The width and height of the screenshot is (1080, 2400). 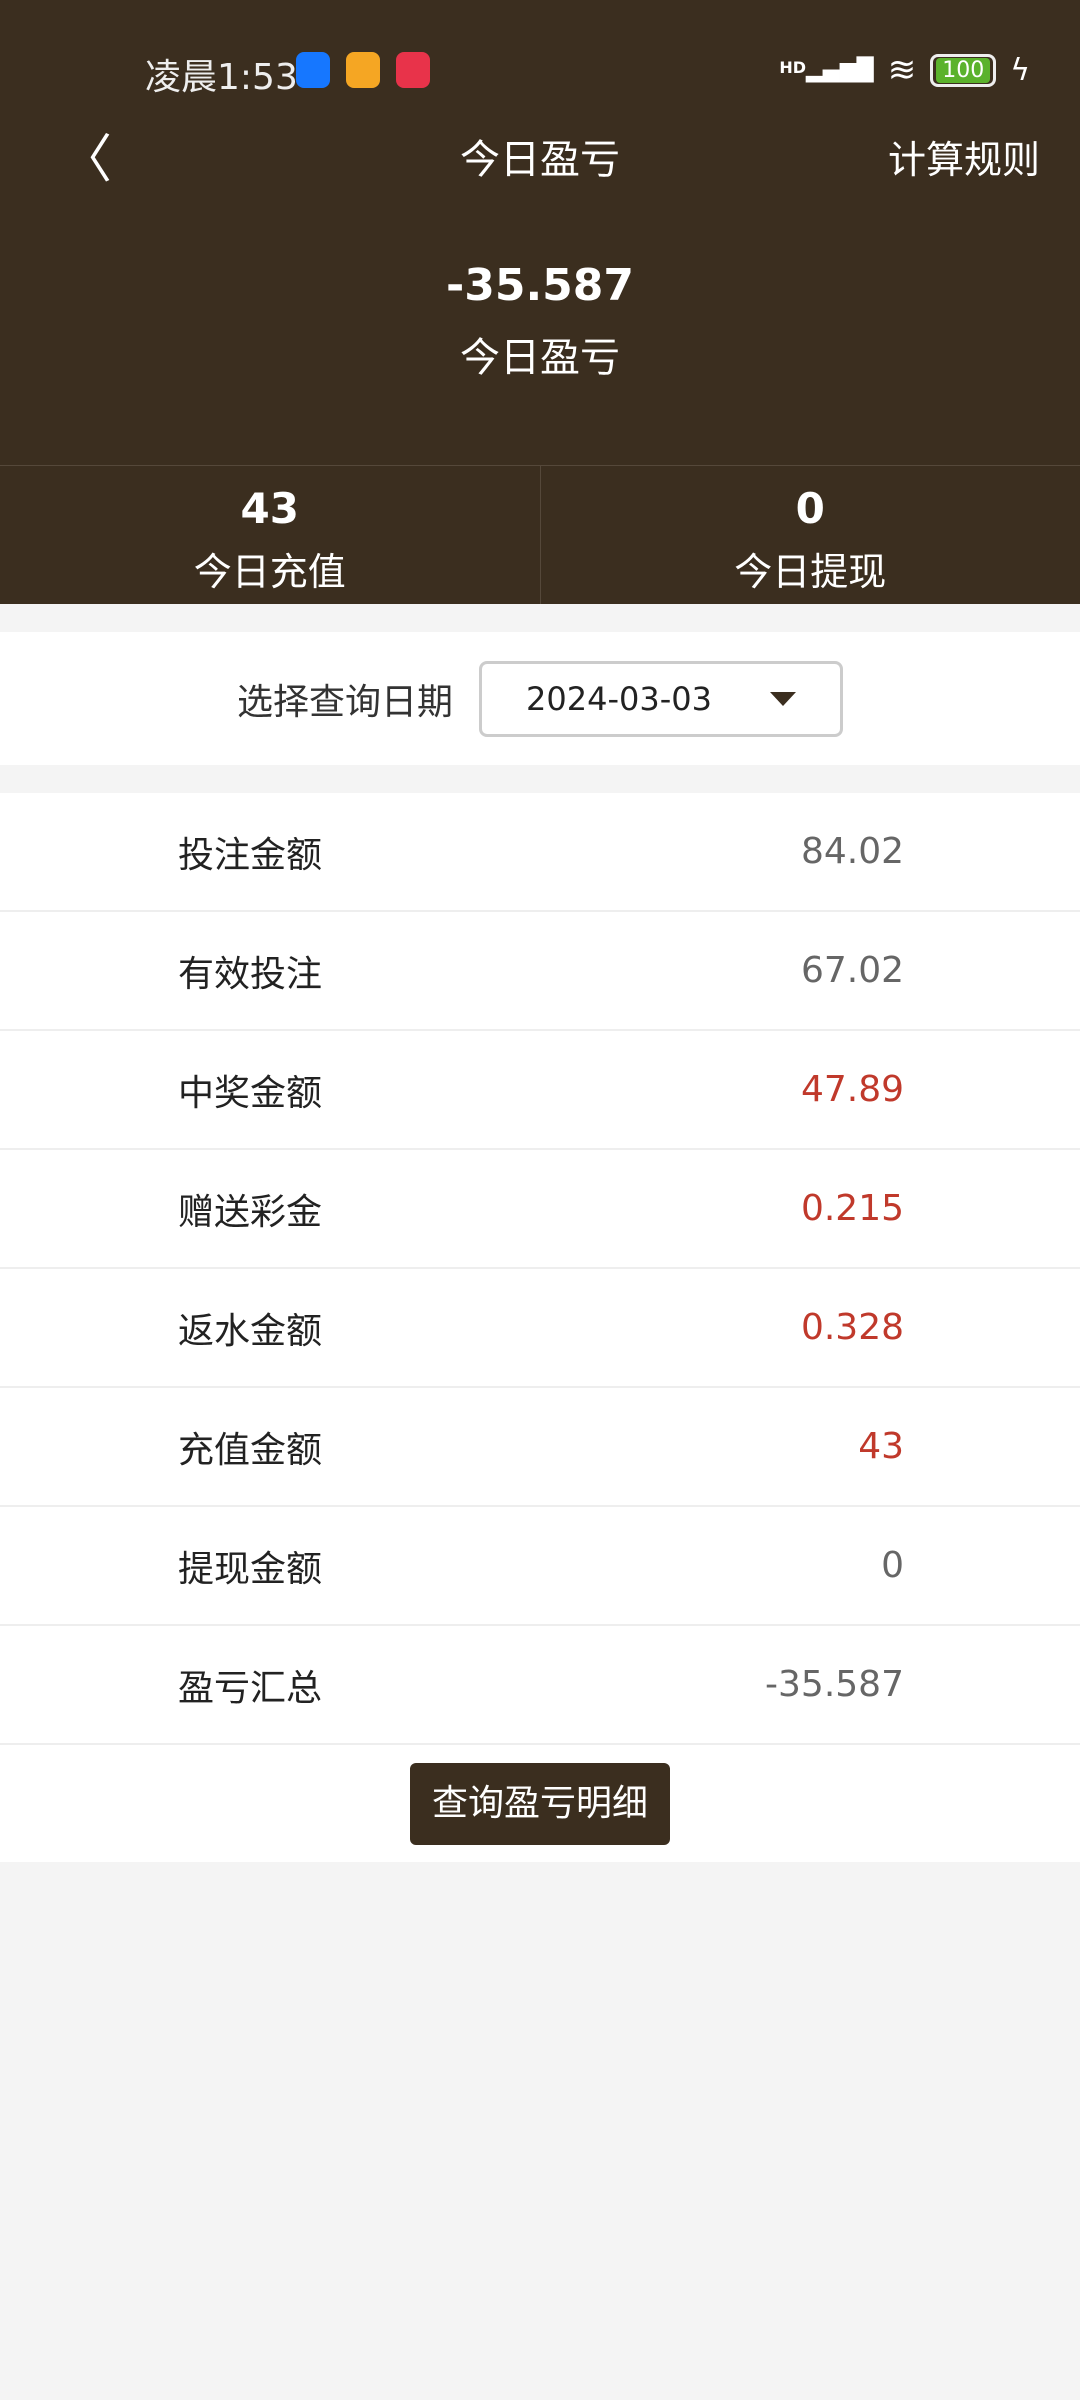 What do you see at coordinates (852, 970) in the screenshot?
I see `item-value: 67.02` at bounding box center [852, 970].